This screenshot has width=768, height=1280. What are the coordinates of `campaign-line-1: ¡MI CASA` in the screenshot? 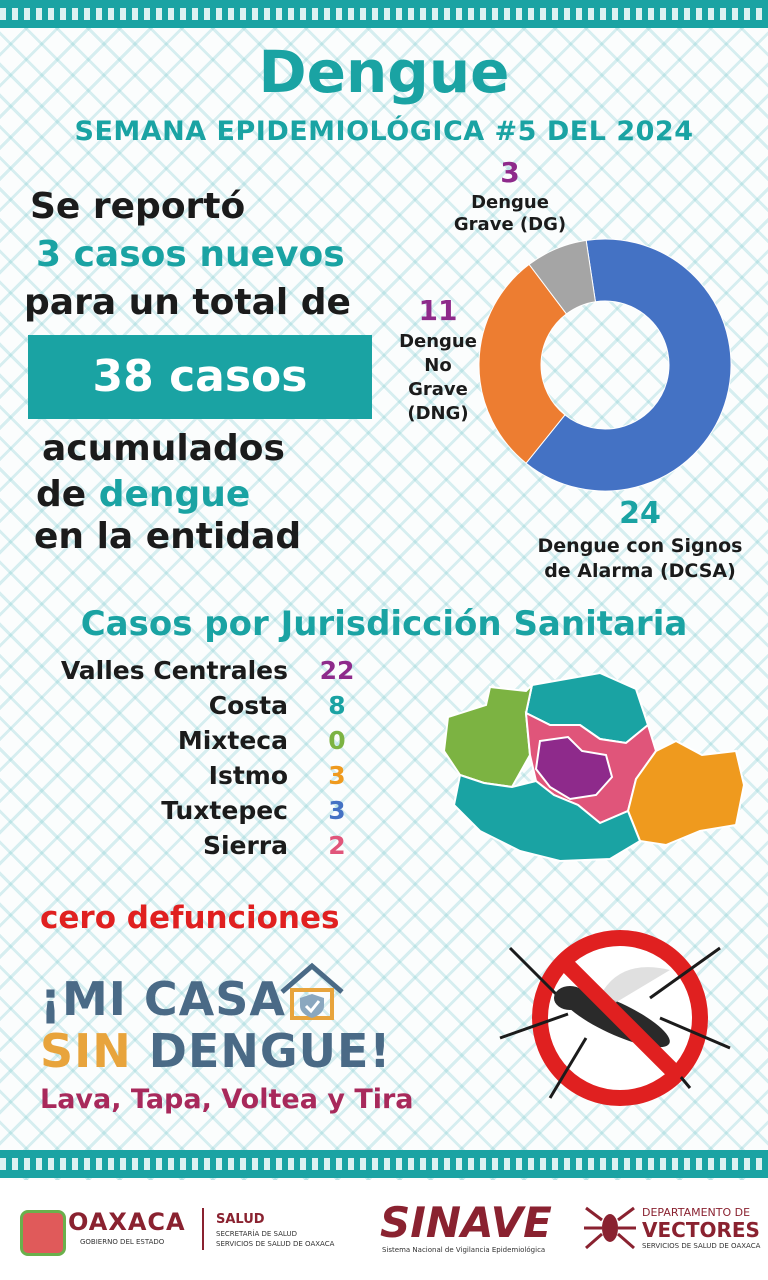 It's located at (163, 999).